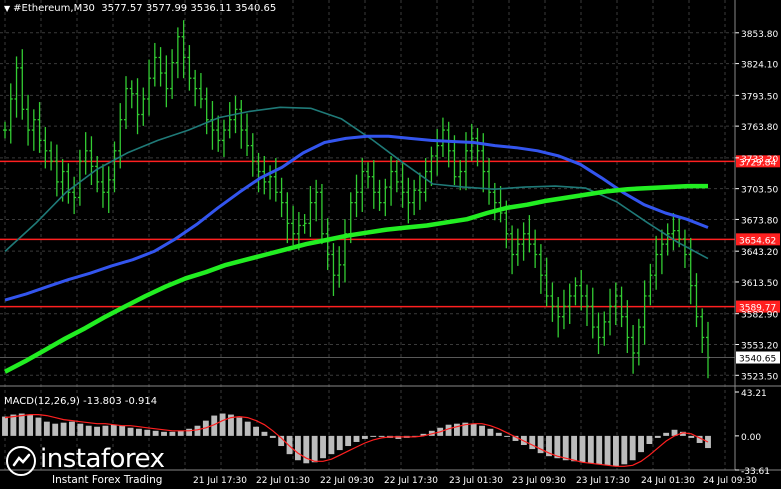 This screenshot has width=781, height=489. I want to click on macd-y-tick-label: -33.61, so click(755, 472).